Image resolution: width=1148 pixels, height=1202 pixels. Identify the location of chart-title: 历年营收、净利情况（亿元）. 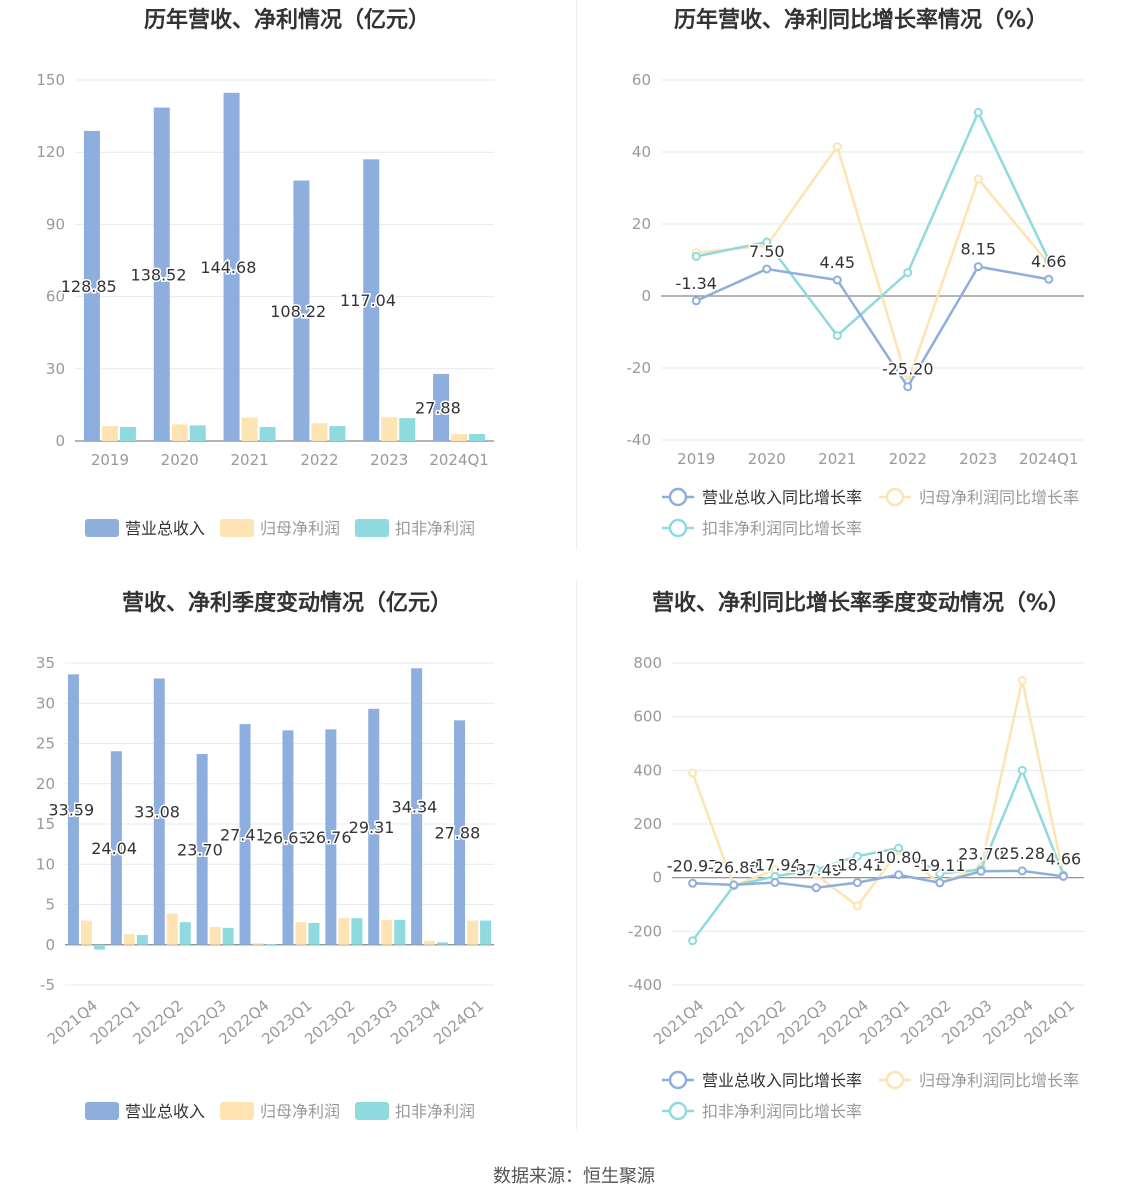
(286, 20).